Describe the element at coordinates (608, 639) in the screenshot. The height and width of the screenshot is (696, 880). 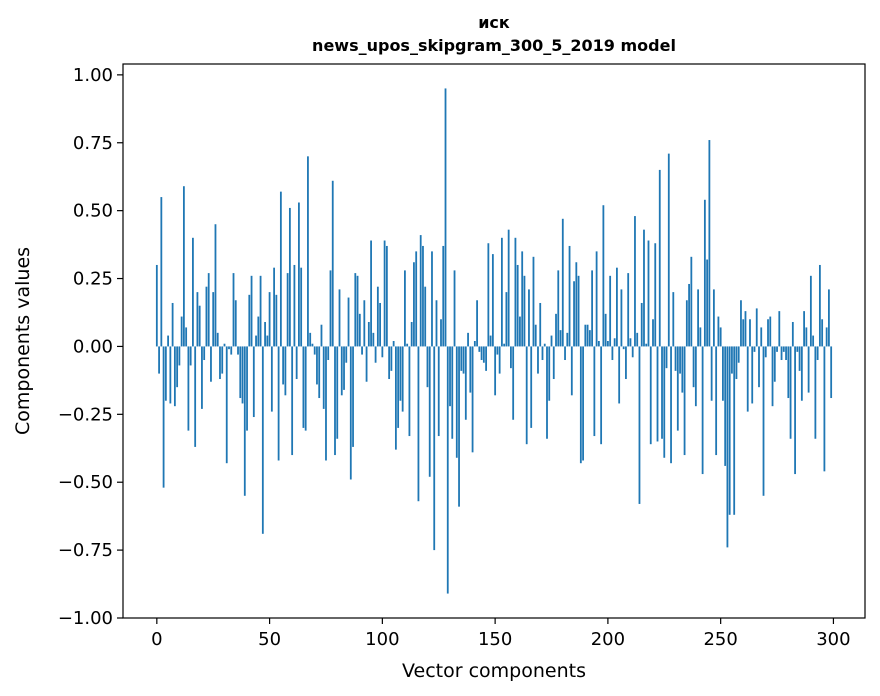
I see `x-tick-label: 200` at that location.